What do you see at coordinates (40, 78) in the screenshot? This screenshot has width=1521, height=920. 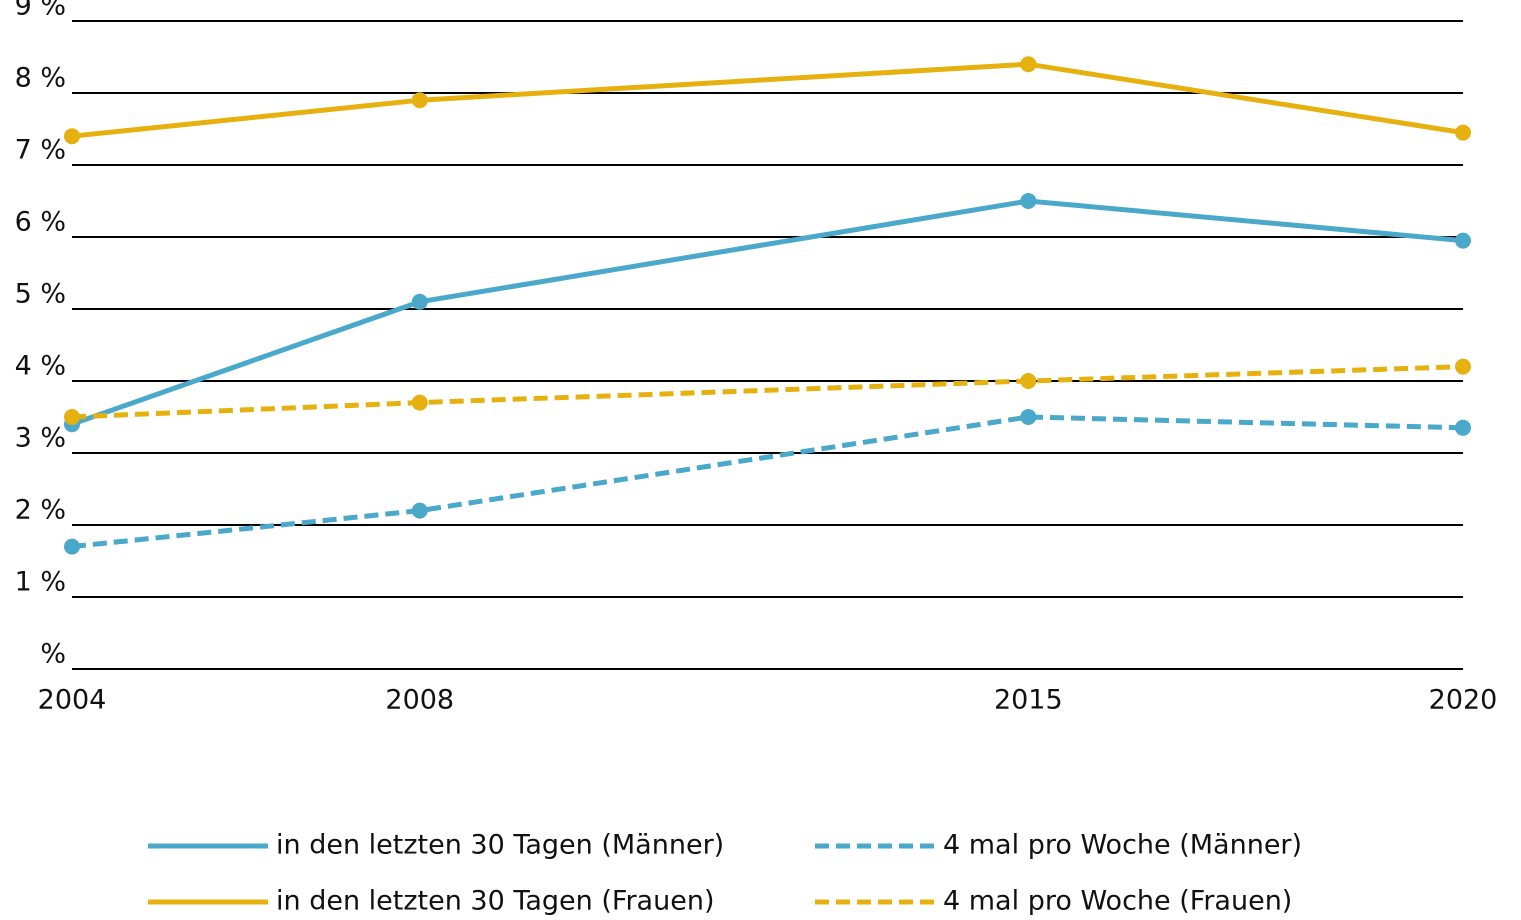 I see `y-tick-label: 8 %` at bounding box center [40, 78].